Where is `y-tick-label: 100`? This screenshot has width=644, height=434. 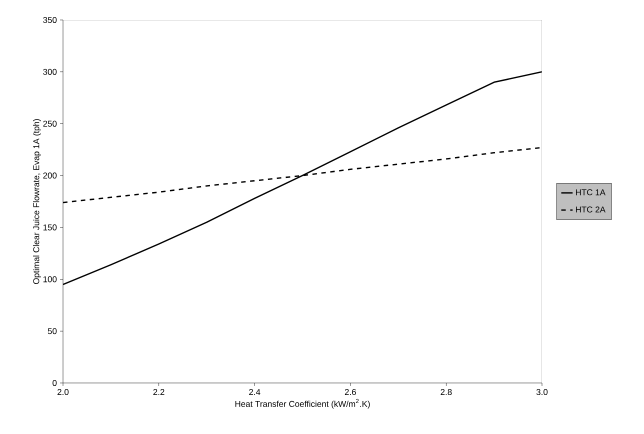 y-tick-label: 100 is located at coordinates (50, 279).